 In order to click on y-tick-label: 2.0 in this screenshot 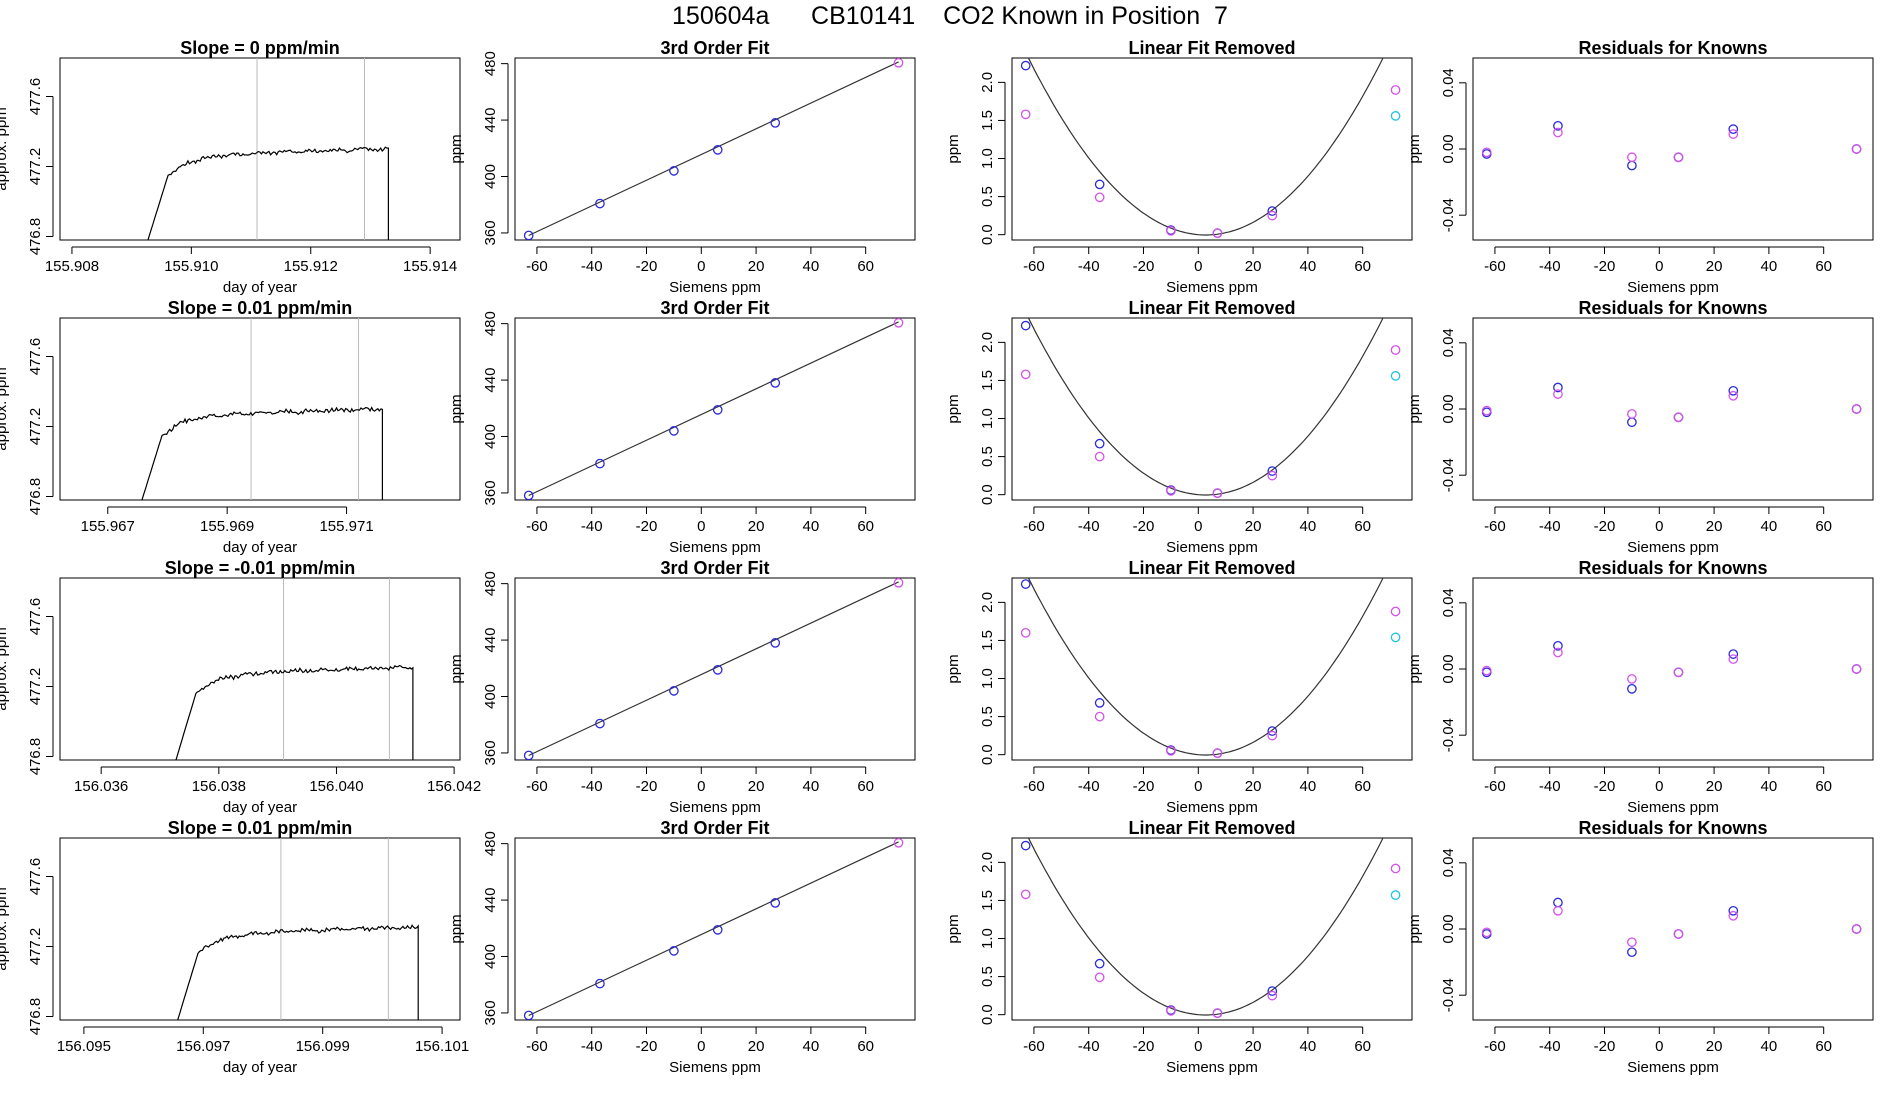, I will do `click(987, 82)`.